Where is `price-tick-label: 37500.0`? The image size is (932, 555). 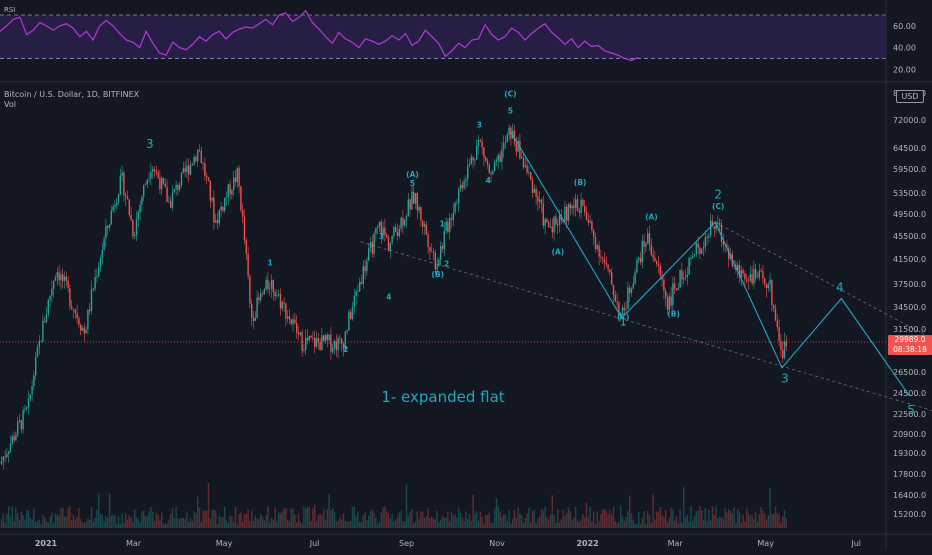
price-tick-label: 37500.0 is located at coordinates (909, 284).